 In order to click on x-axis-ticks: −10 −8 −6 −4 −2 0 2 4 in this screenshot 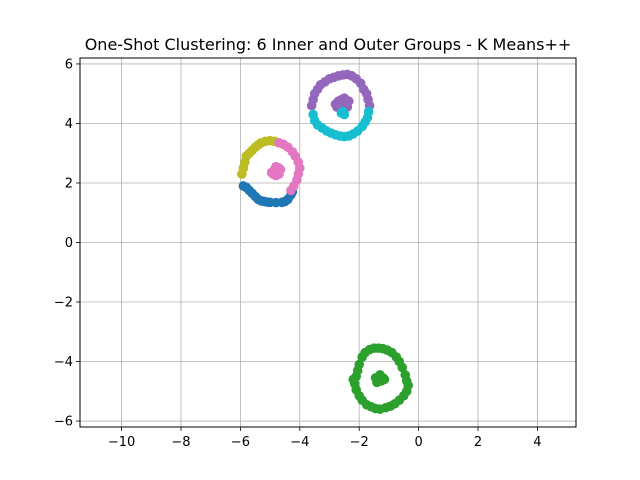, I will do `click(325, 438)`.